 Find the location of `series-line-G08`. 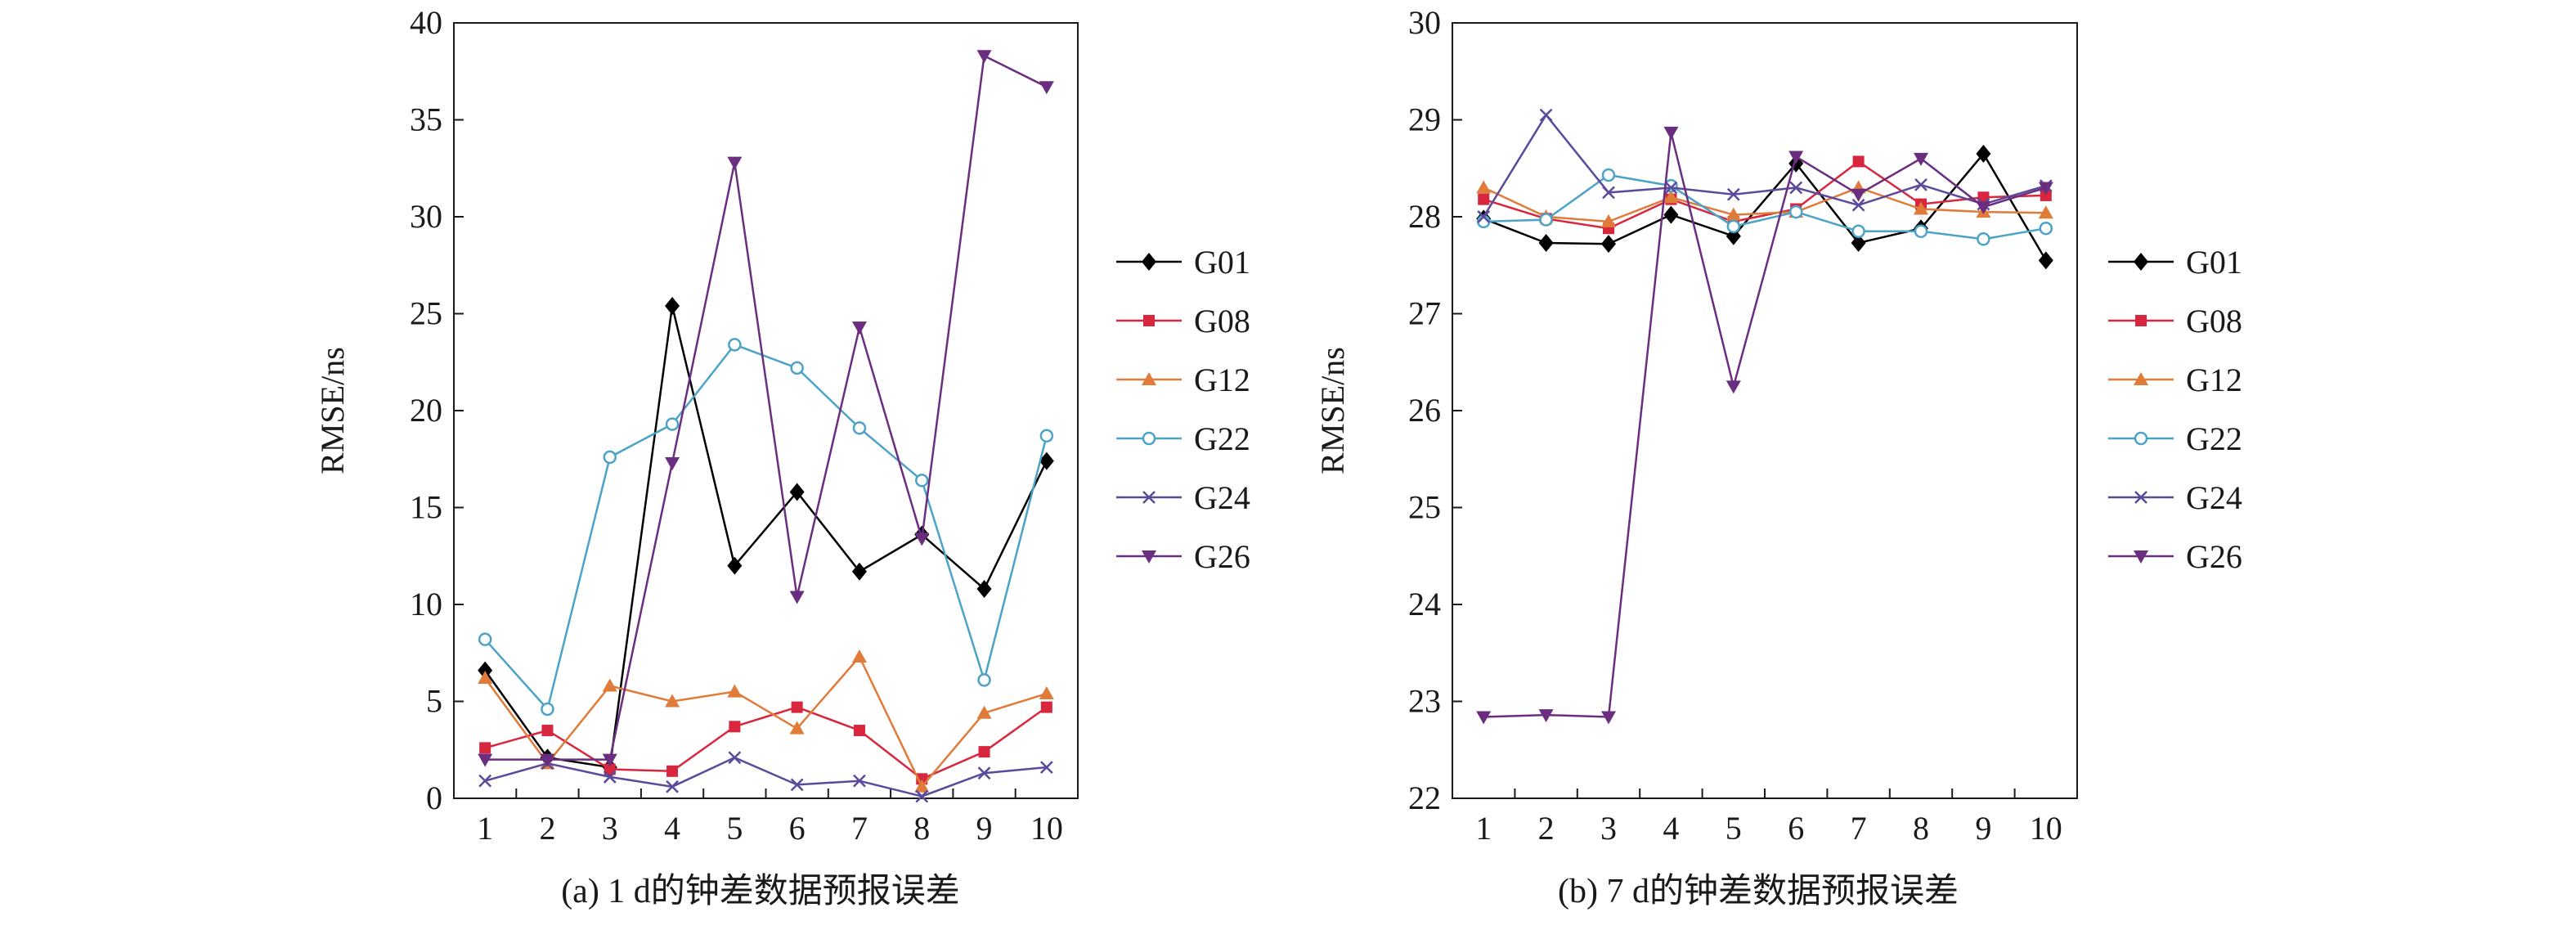

series-line-G08 is located at coordinates (766, 743).